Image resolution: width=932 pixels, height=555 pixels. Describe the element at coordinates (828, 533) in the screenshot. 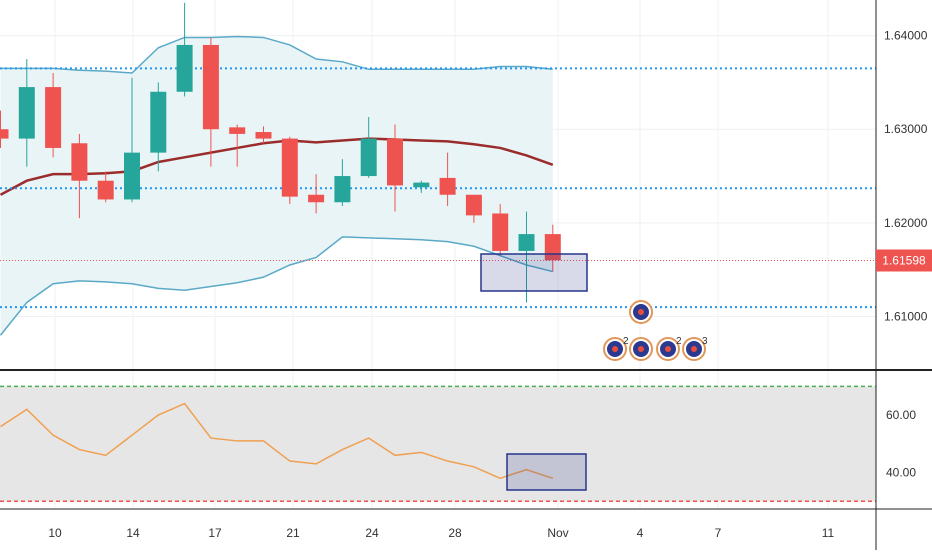

I see `time-axis-label: 11` at that location.